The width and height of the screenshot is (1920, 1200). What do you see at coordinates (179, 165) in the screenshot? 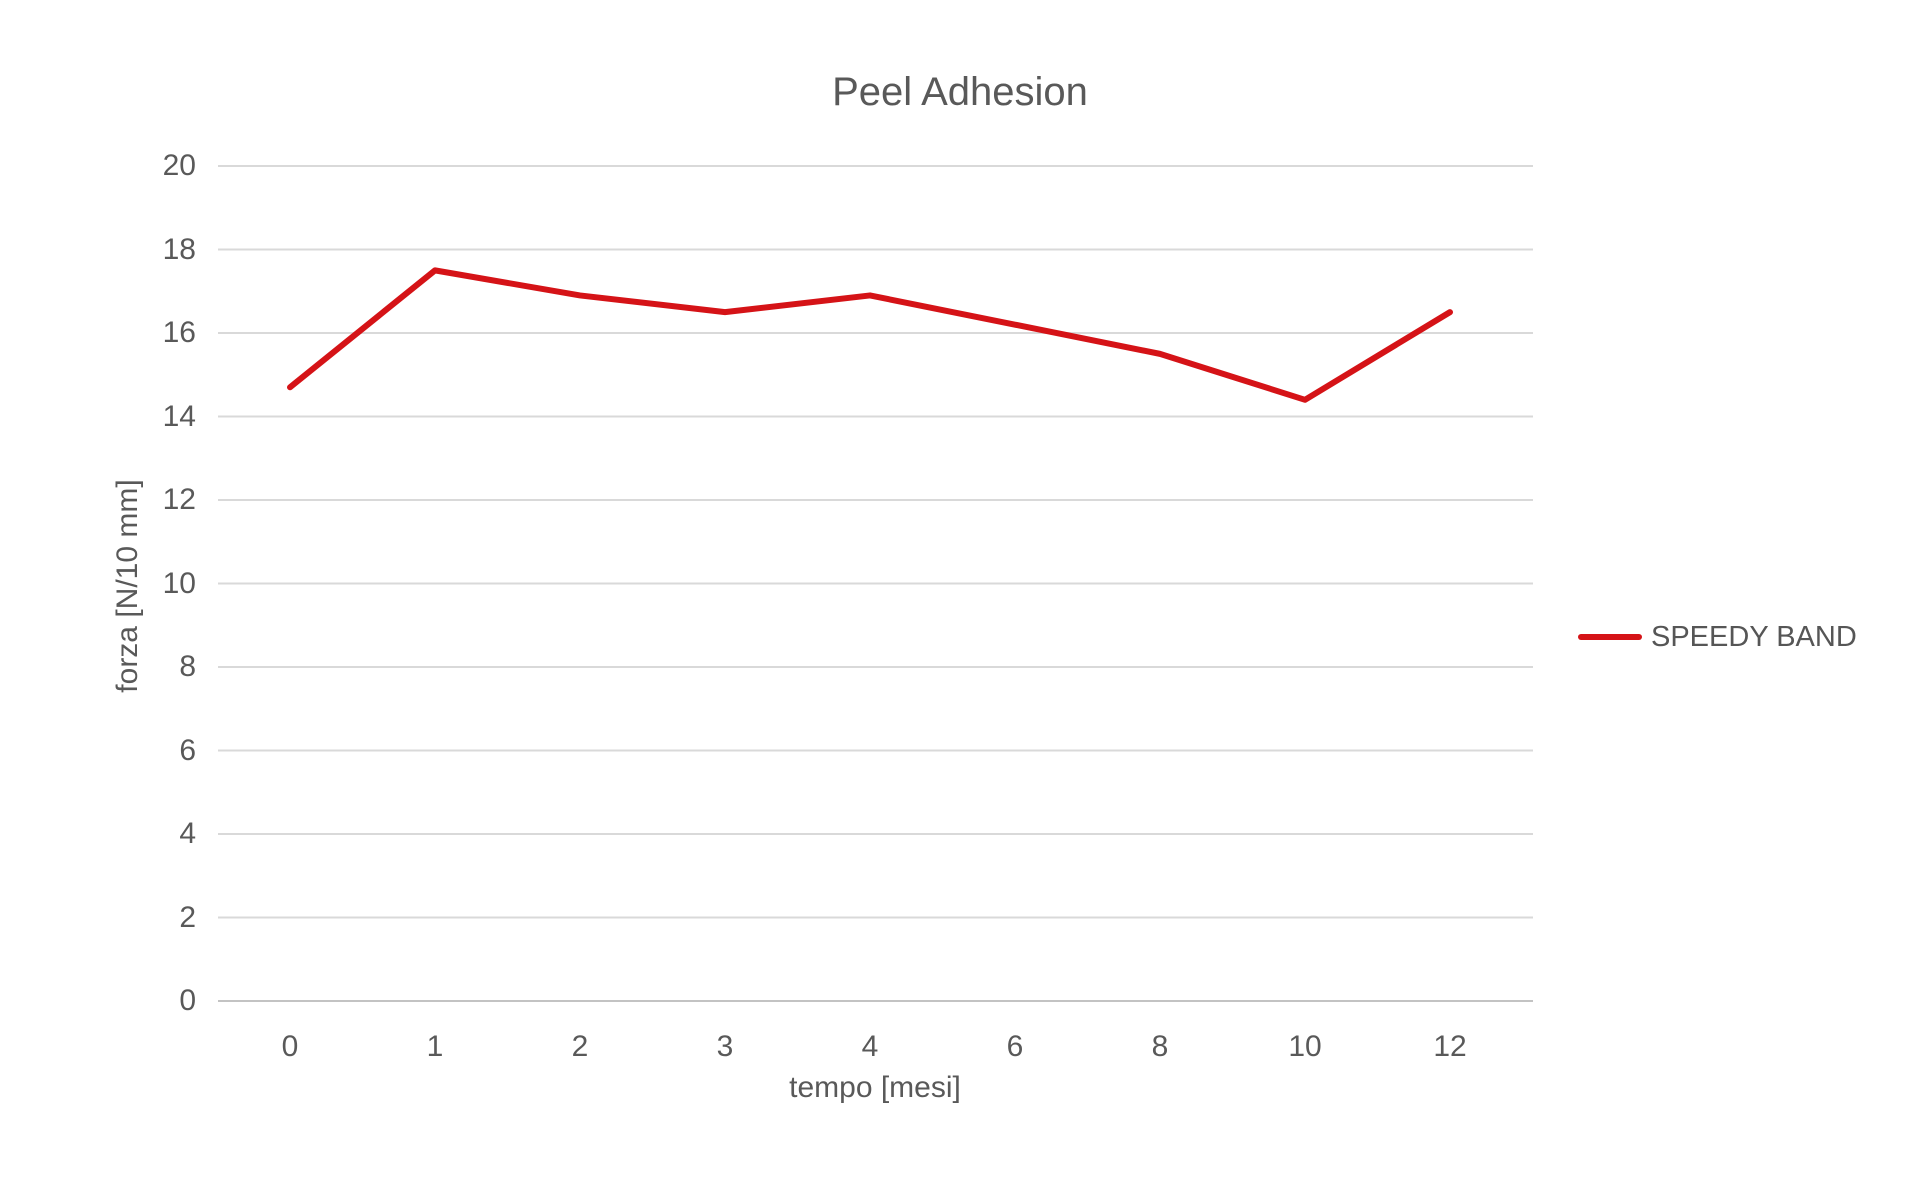
I see `y-tick-label: 20` at bounding box center [179, 165].